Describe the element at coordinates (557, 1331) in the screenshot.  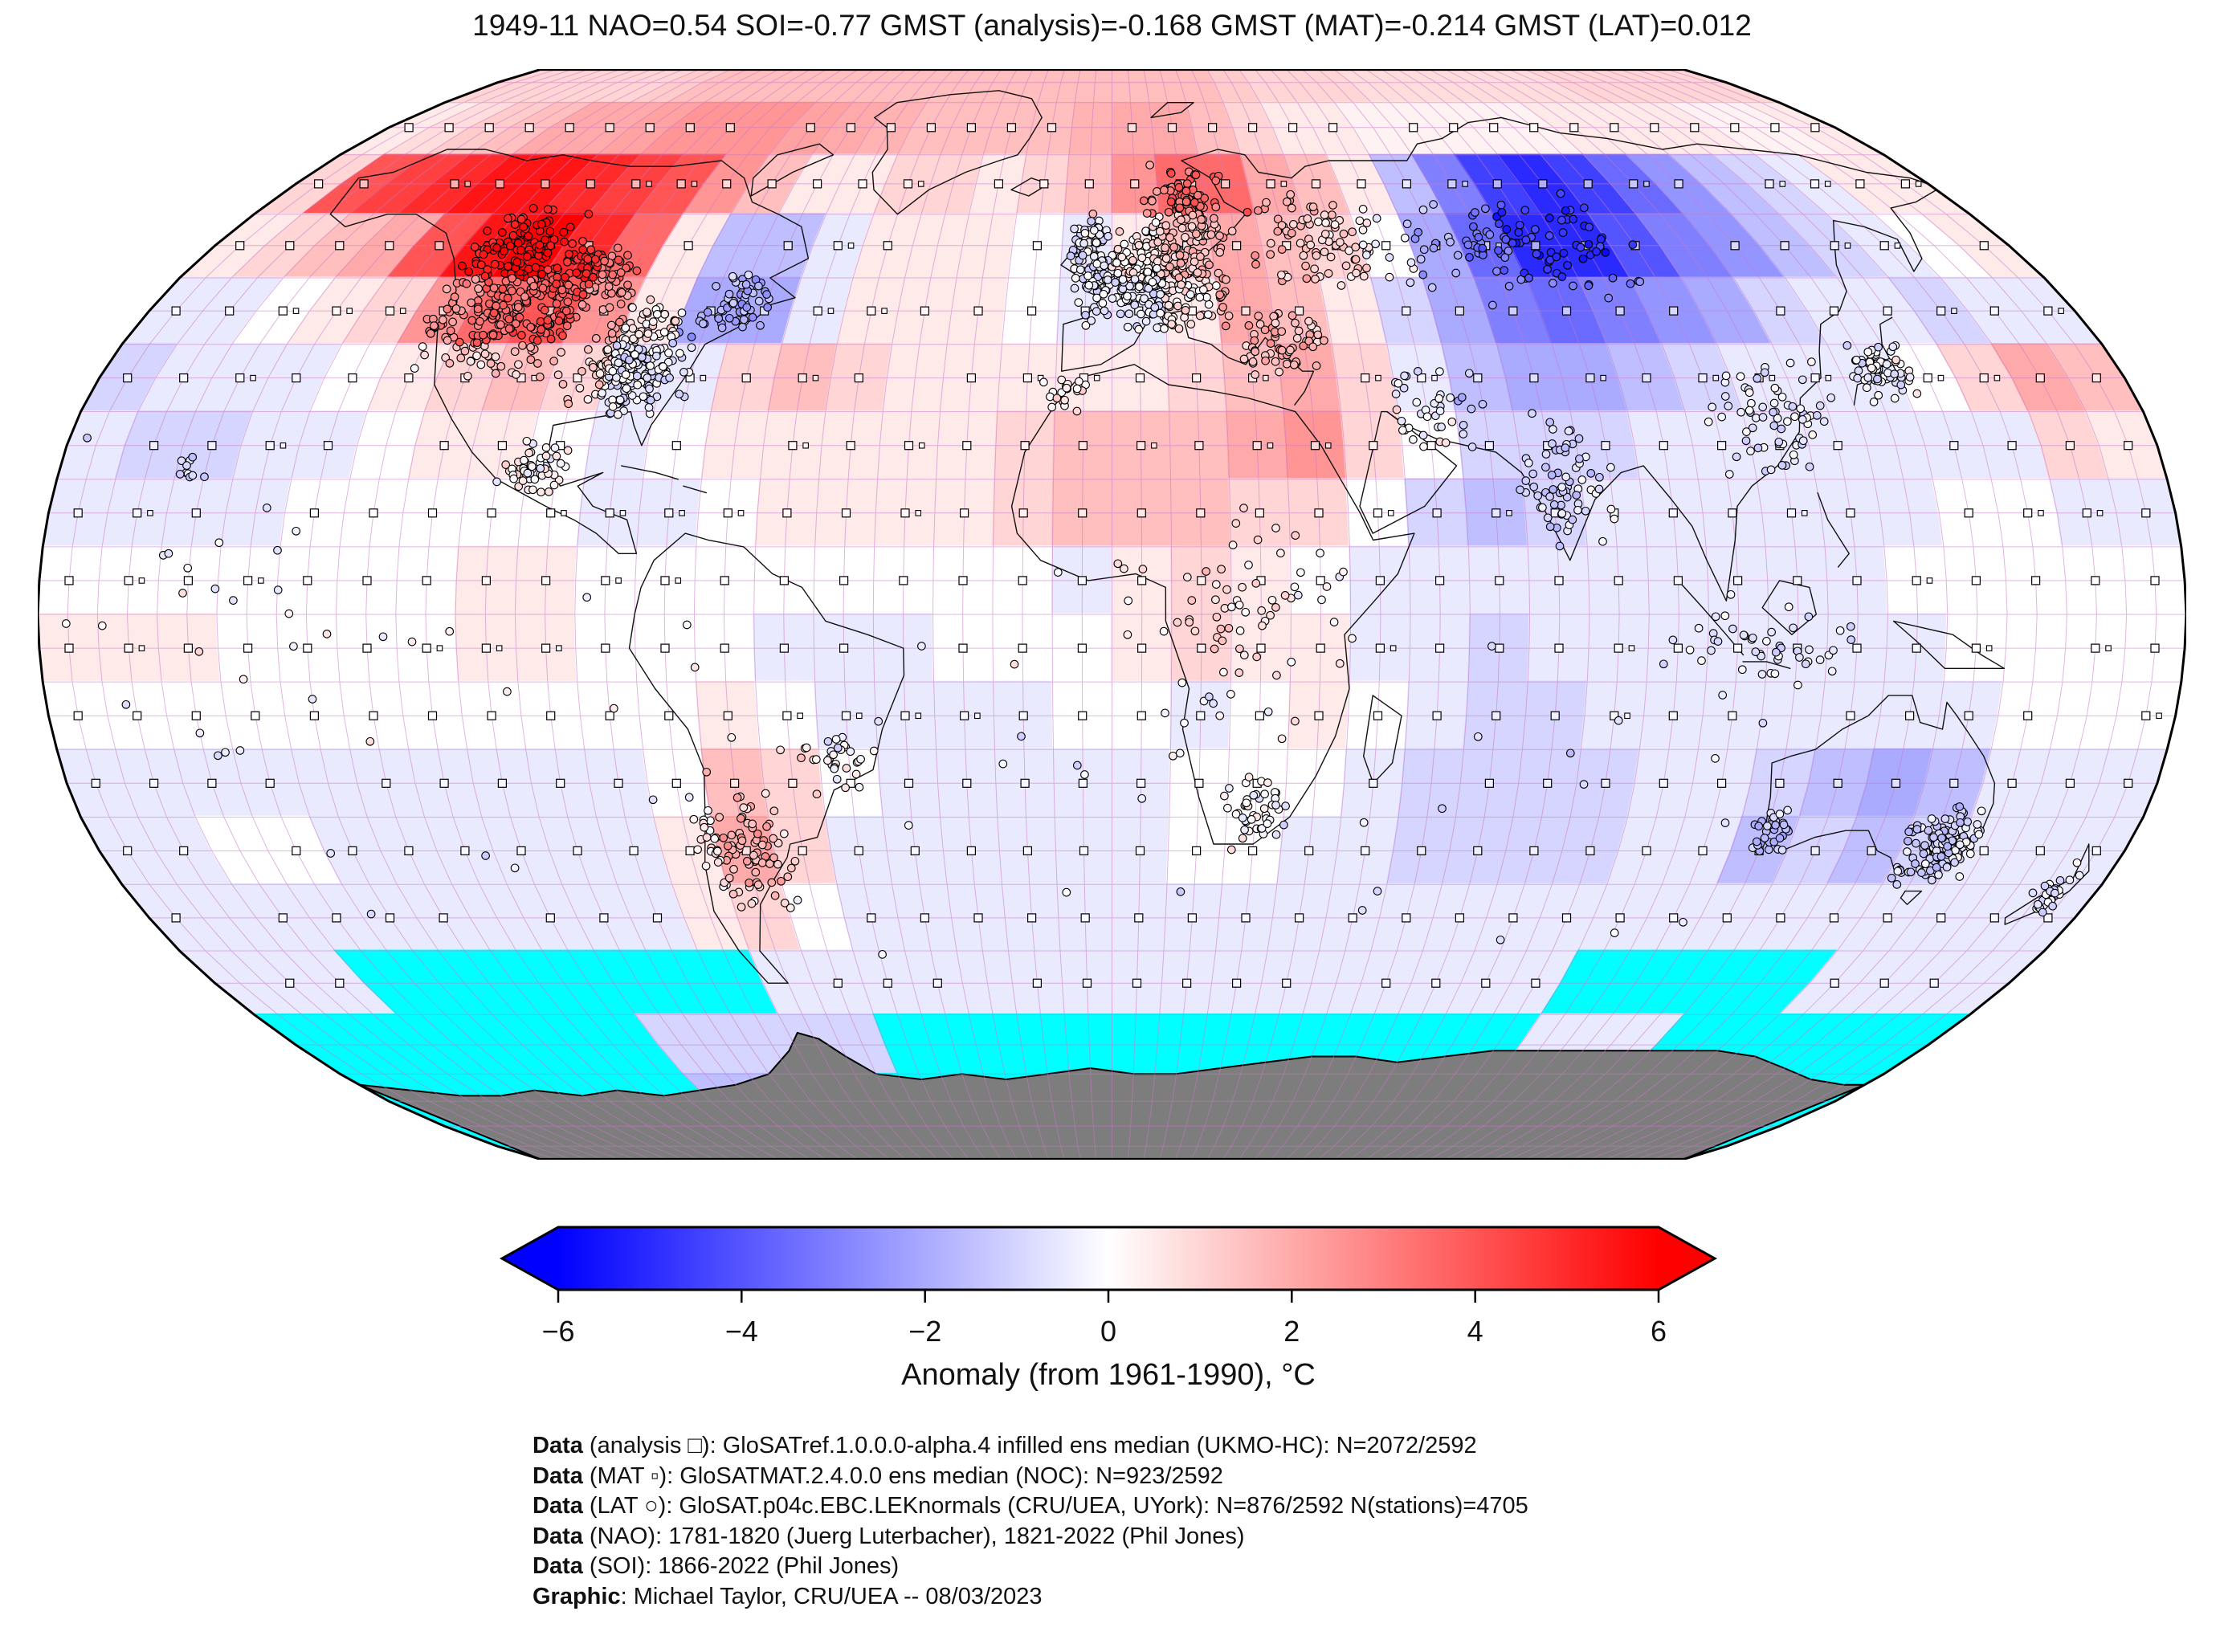
I see `colorbar-tick-label: −6` at that location.